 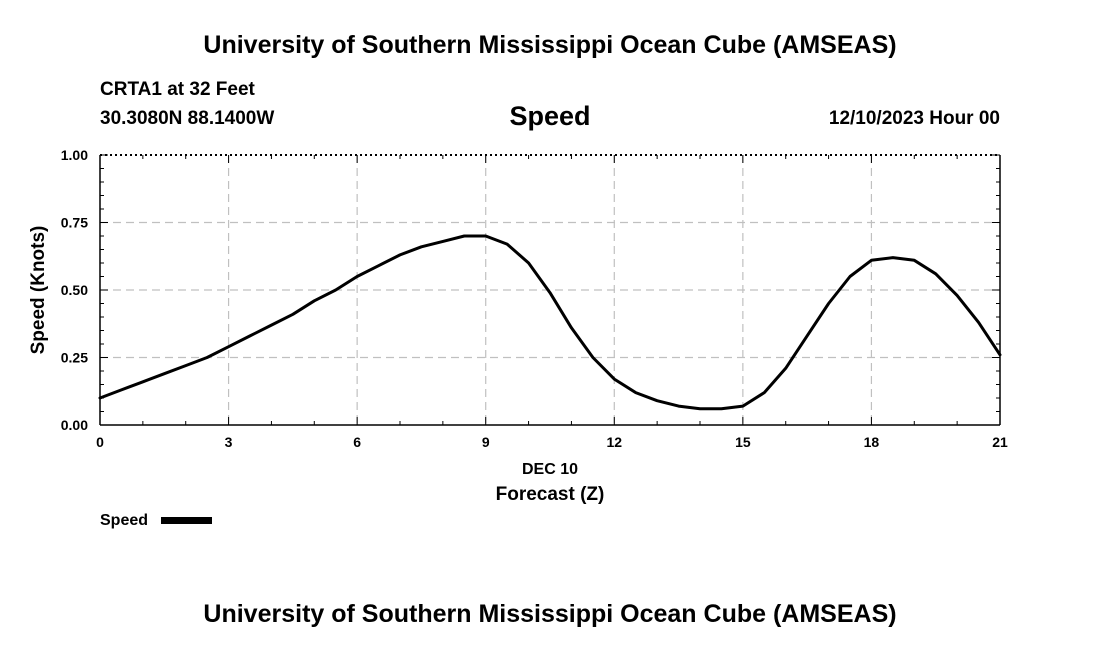 I want to click on x-axis-date-label: DEC 10, so click(x=550, y=469).